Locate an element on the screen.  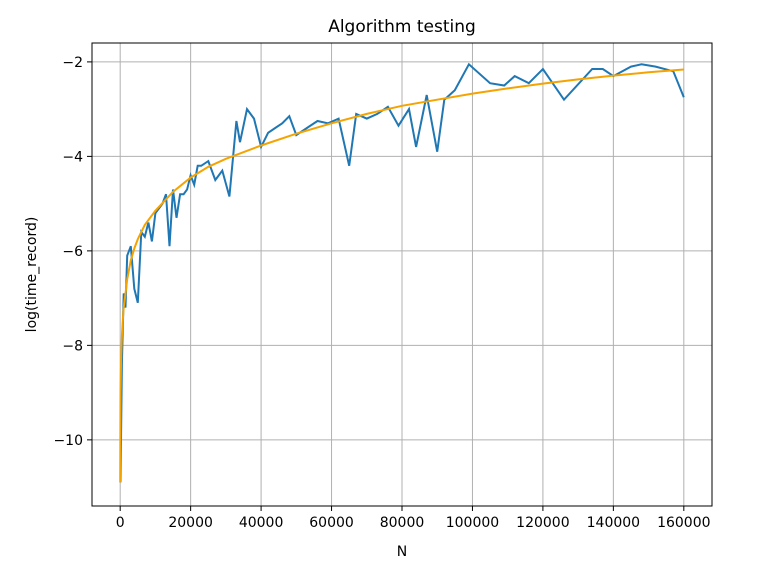
x-tick-label: 160000 is located at coordinates (683, 523).